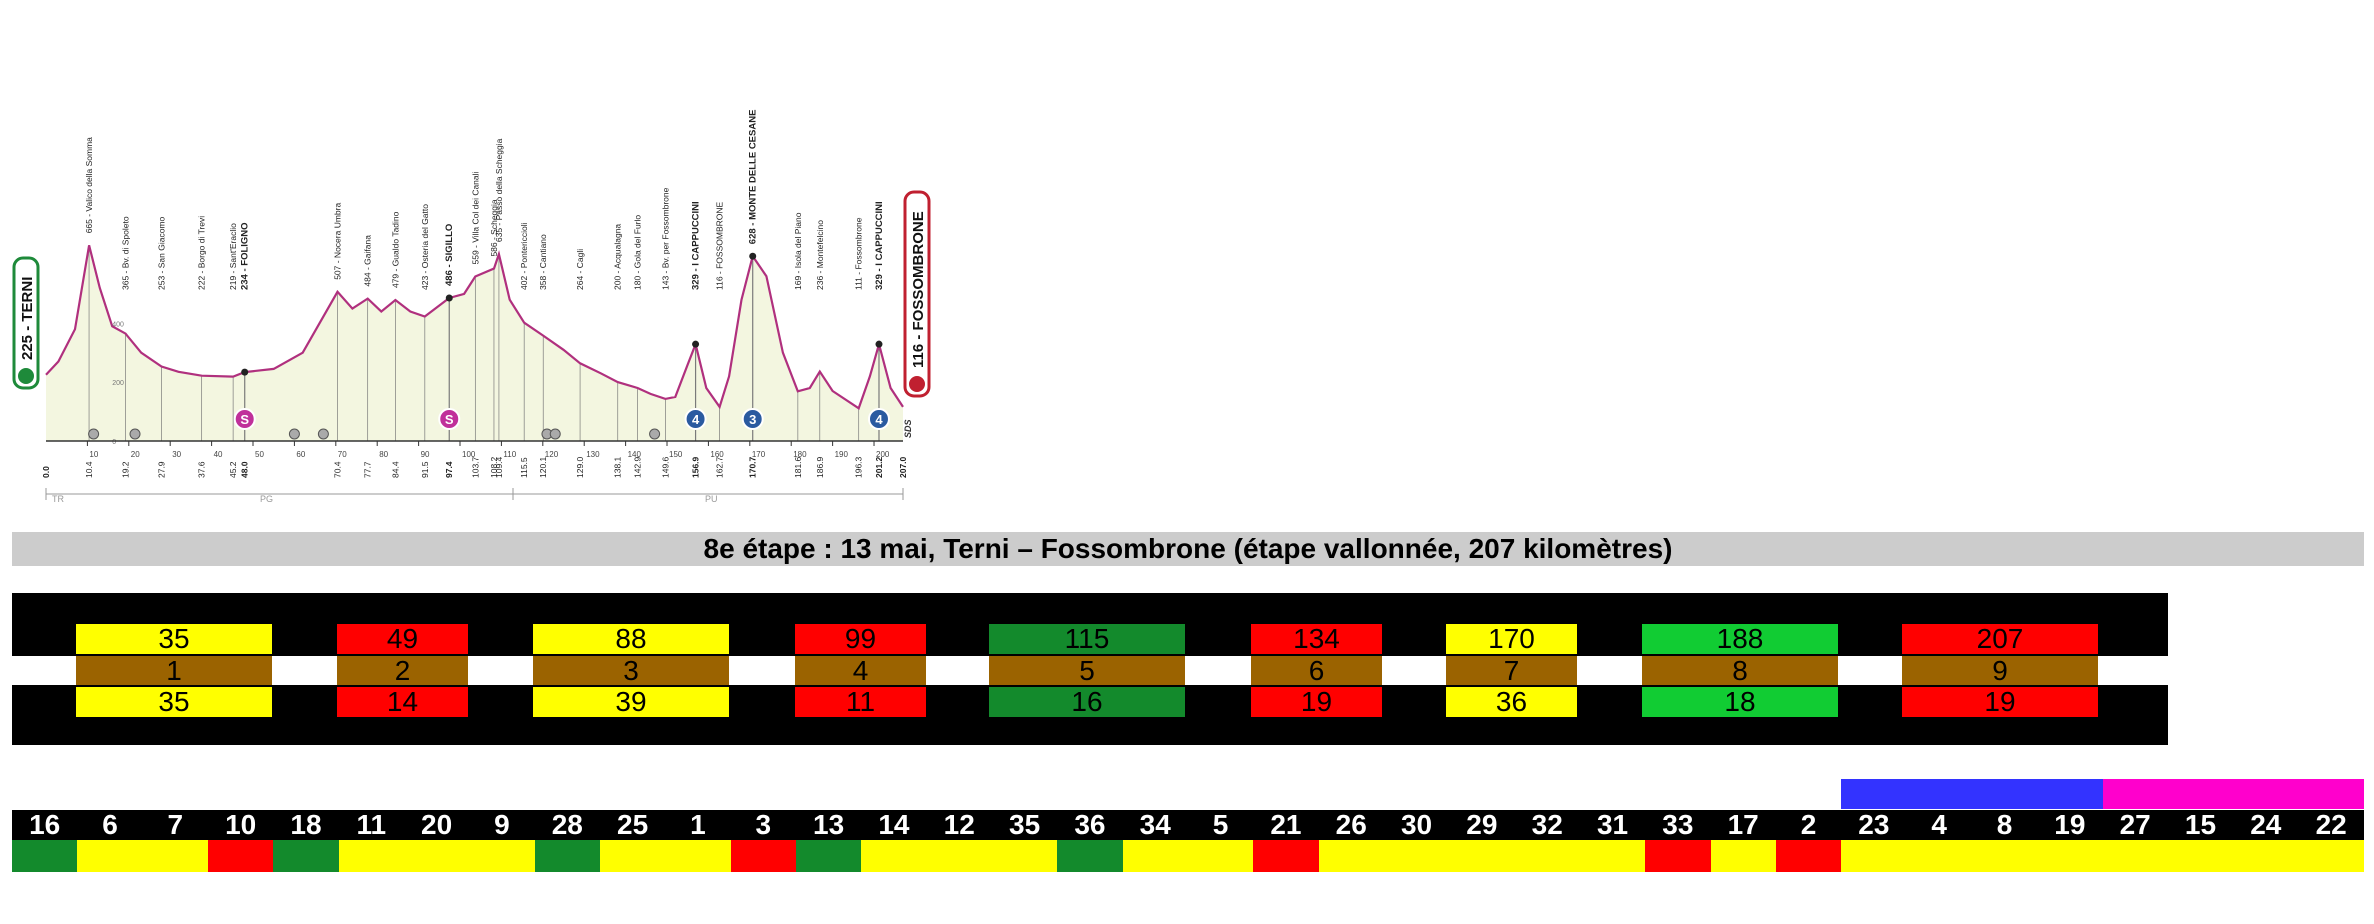 The image size is (2374, 924). Describe the element at coordinates (259, 454) in the screenshot. I see `axis-tick-label: 50` at that location.